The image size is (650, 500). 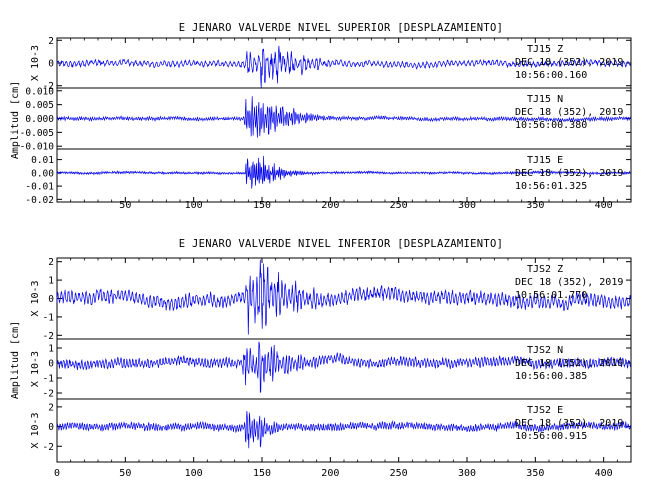 What do you see at coordinates (551, 125) in the screenshot?
I see `time-label: 10:56:00.380` at bounding box center [551, 125].